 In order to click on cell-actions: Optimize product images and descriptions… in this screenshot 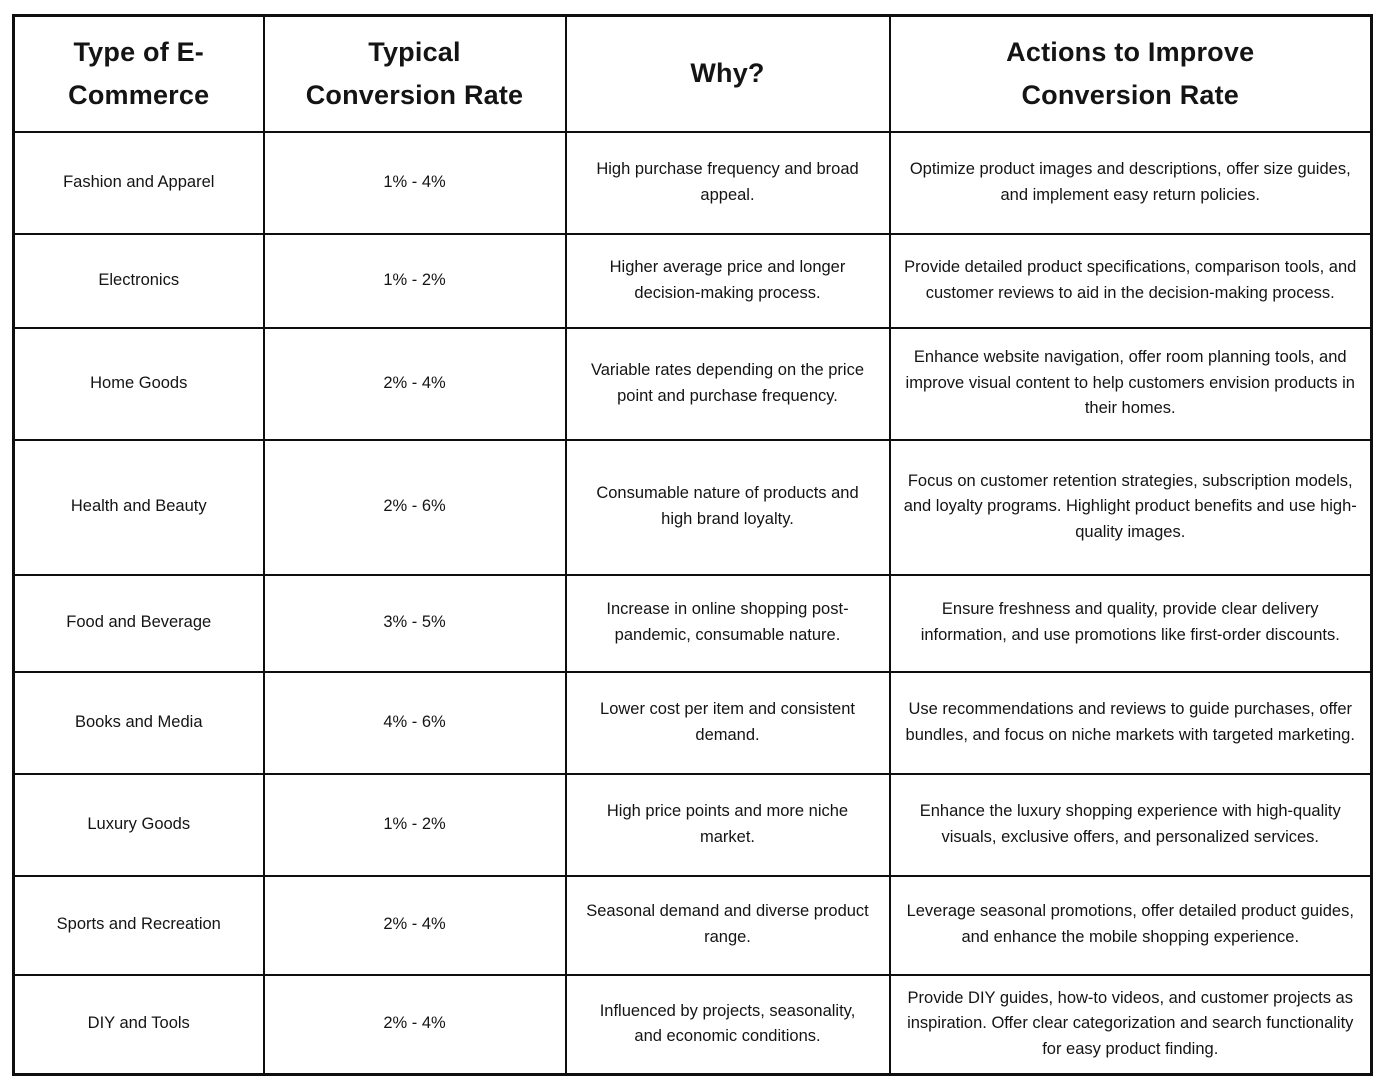, I will do `click(1130, 182)`.